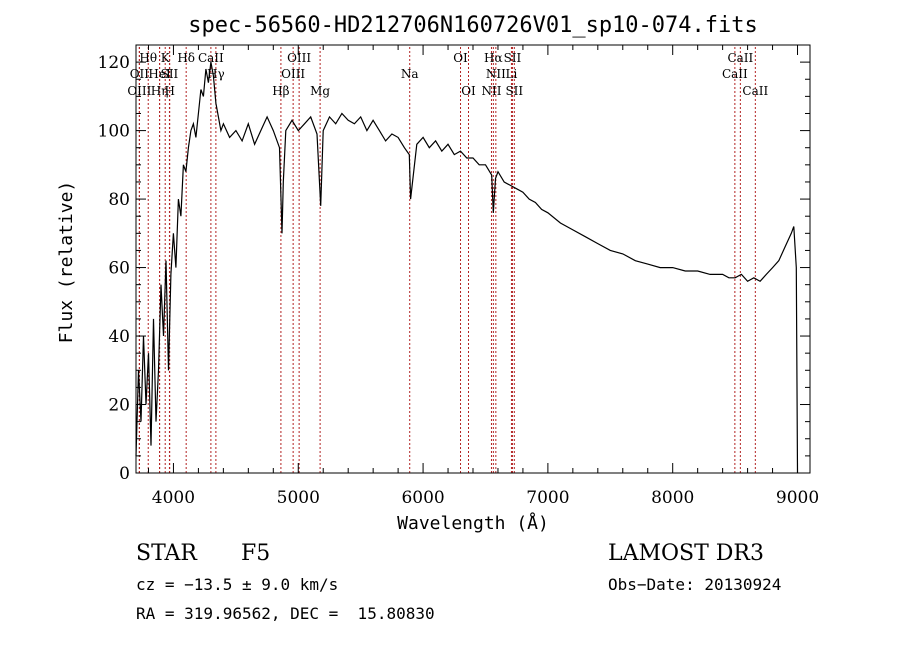 The height and width of the screenshot is (649, 900). Describe the element at coordinates (186, 58) in the screenshot. I see `line-marker-label: Hδ` at that location.